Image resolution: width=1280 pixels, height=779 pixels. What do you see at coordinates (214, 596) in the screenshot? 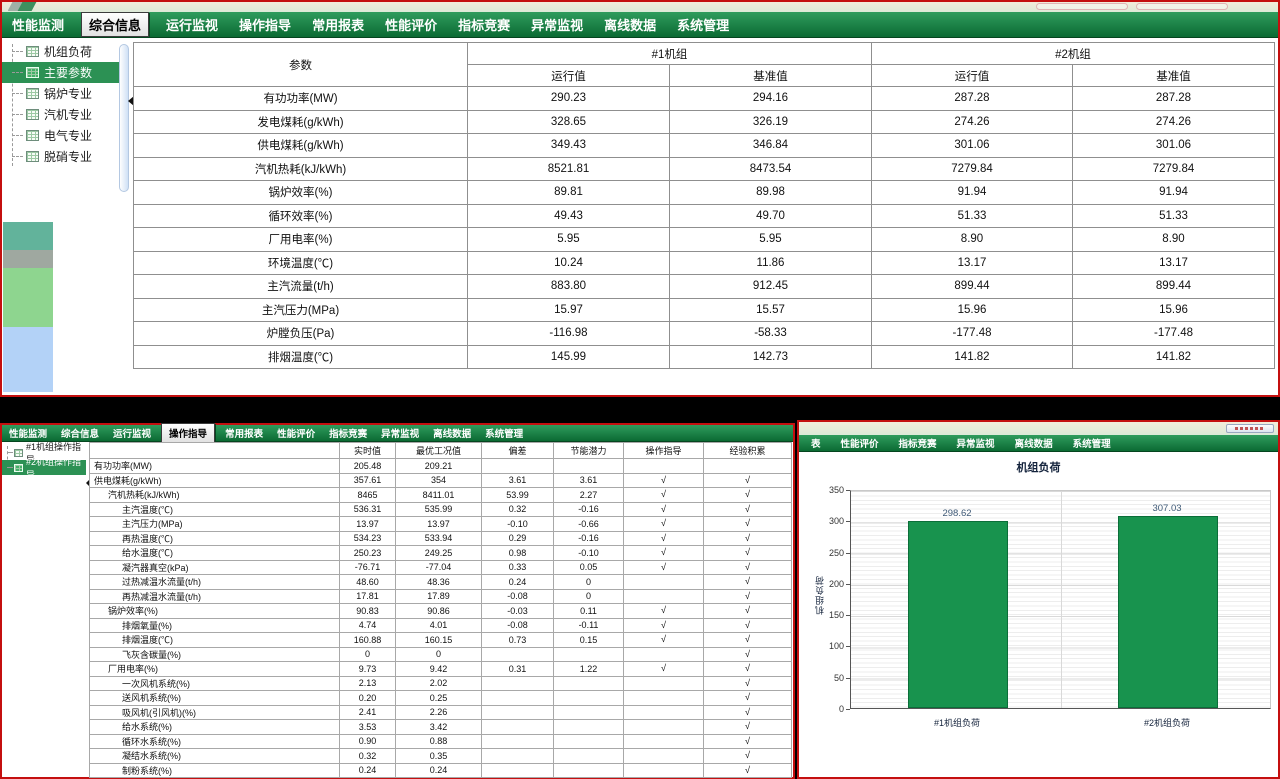
I see `param-name-cell: 再热减温水流量(t/h)` at bounding box center [214, 596].